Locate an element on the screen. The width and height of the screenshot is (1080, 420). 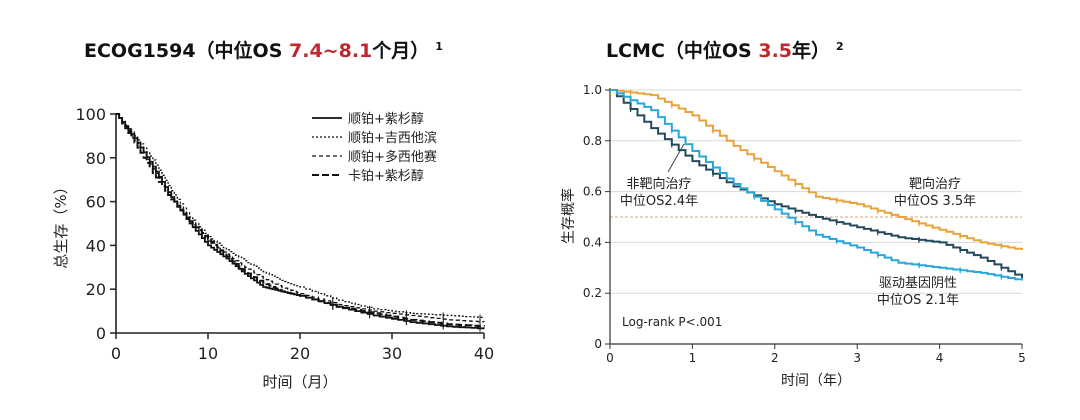
right-y-axis-label: 生存概率 is located at coordinates (568, 216).